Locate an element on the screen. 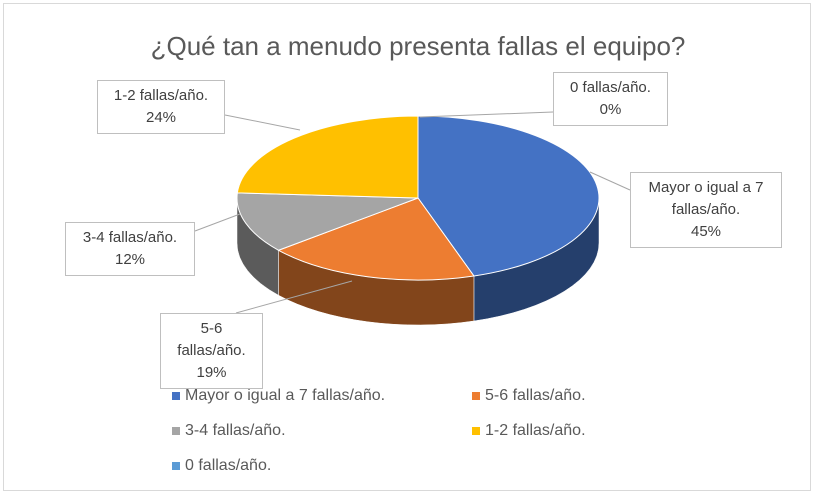 The image size is (815, 495). data-label-text: 0% is located at coordinates (610, 109).